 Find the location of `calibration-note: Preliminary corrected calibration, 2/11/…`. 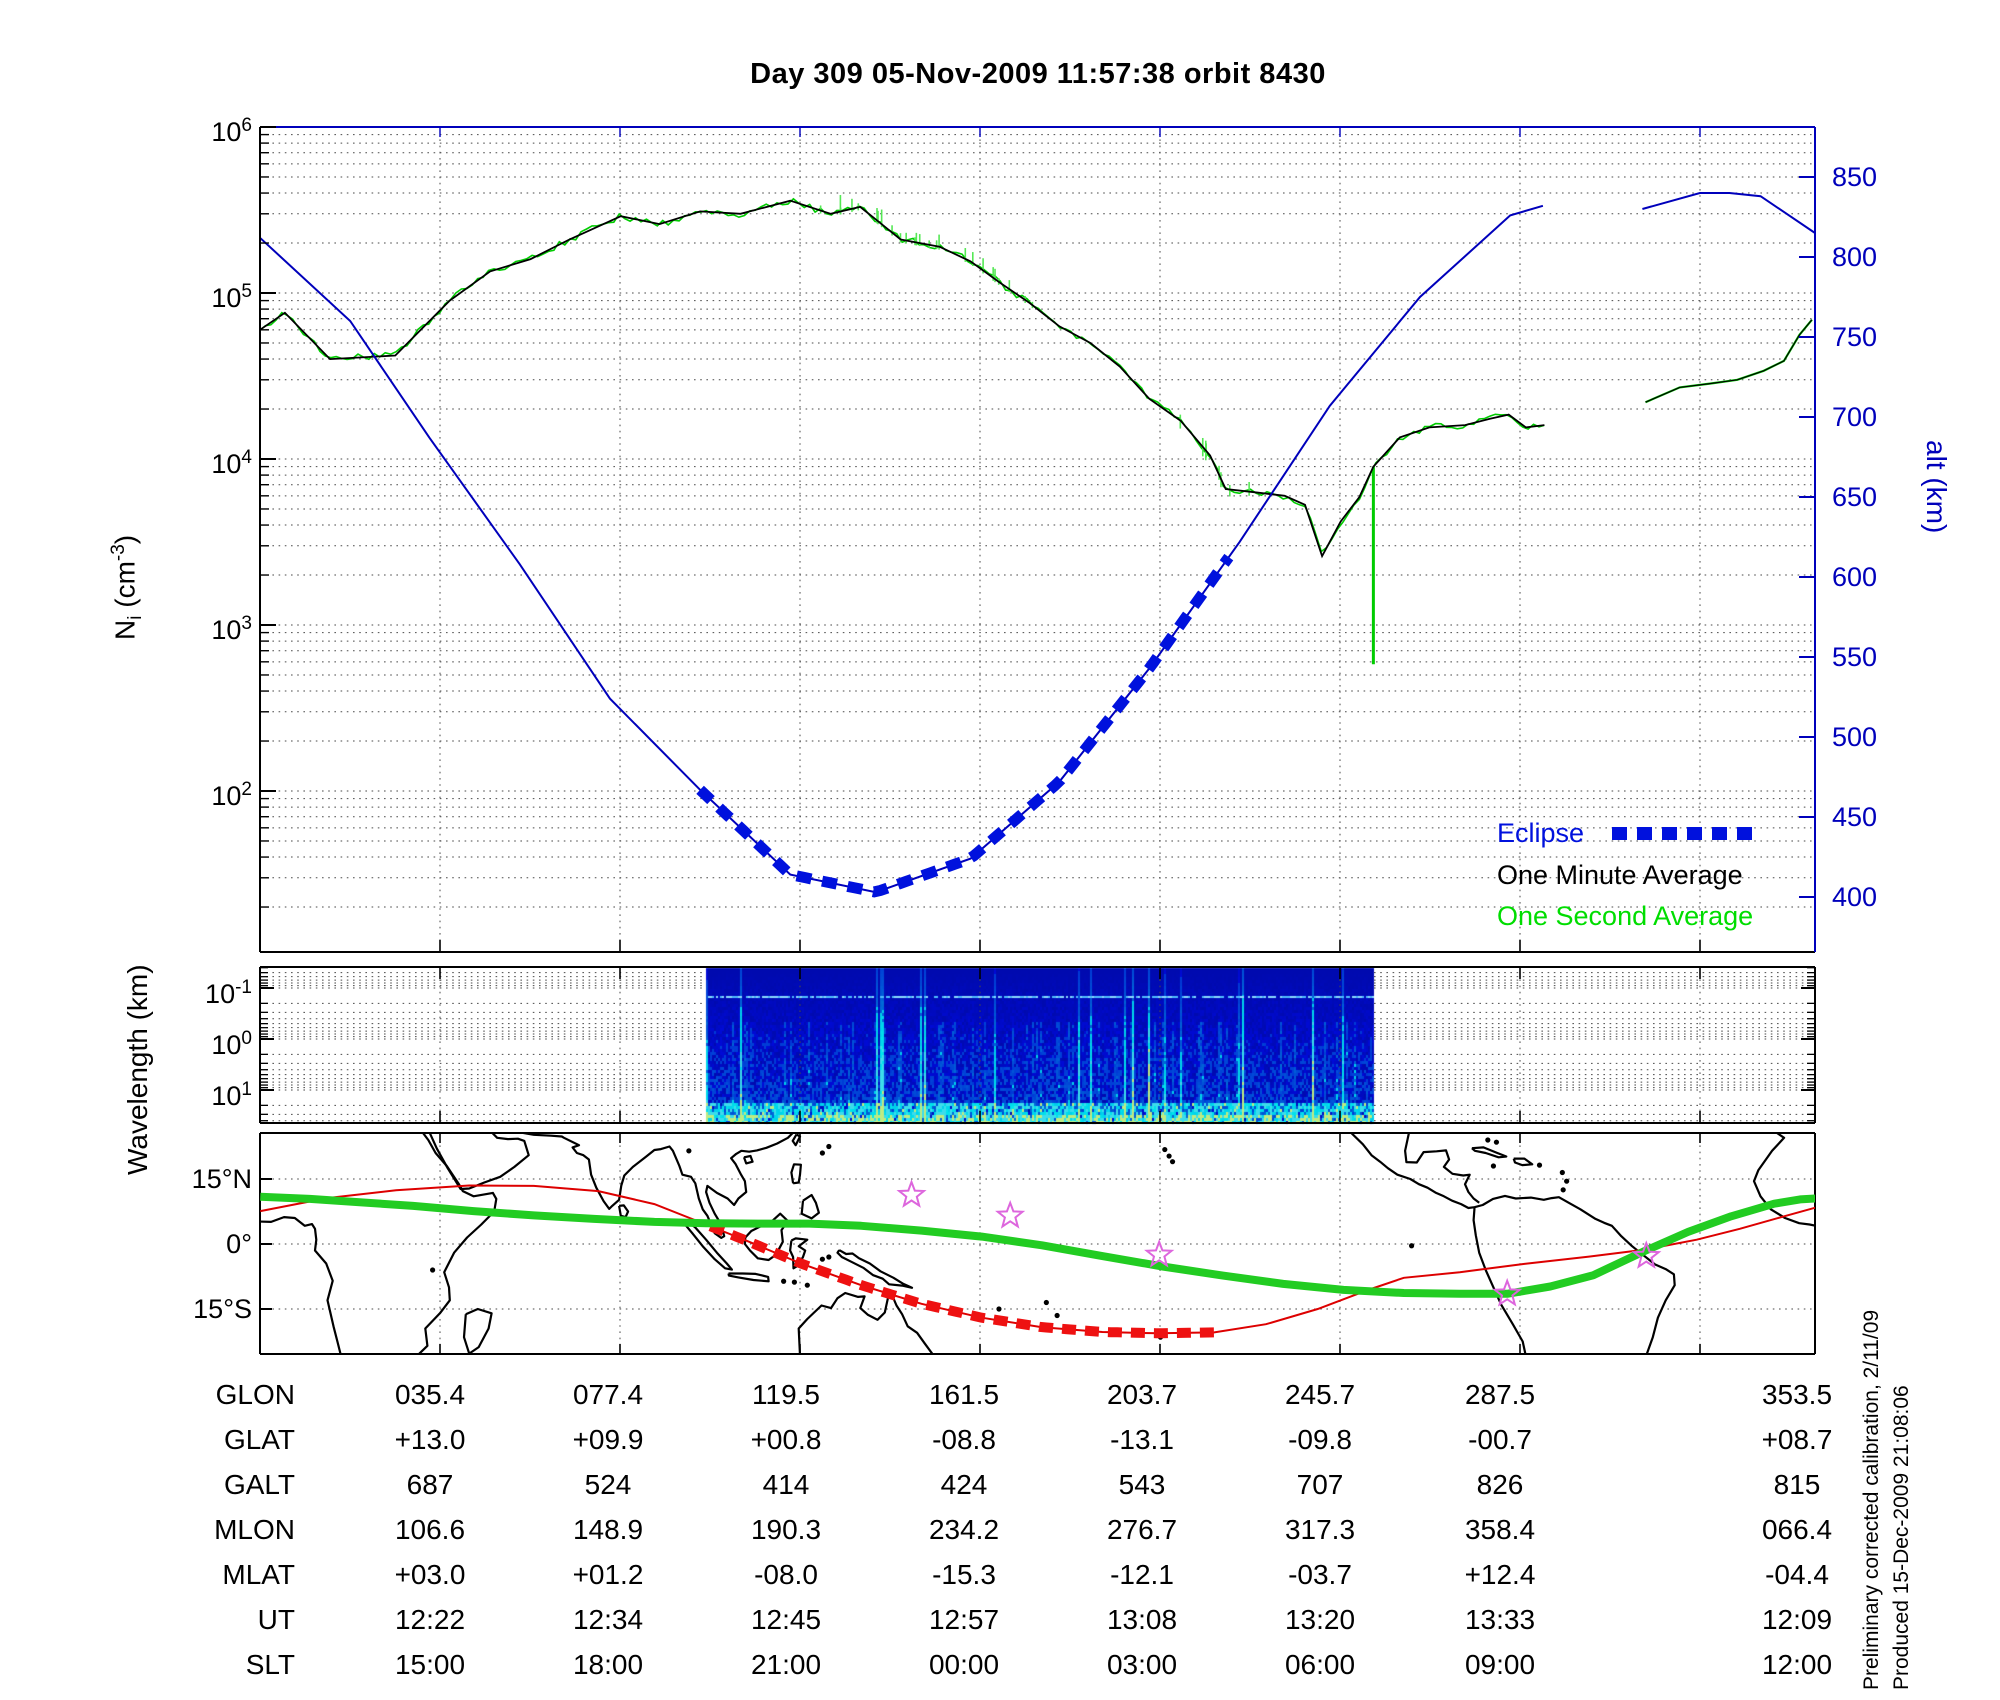

calibration-note: Preliminary corrected calibration, 2/11/… is located at coordinates (1871, 1499).